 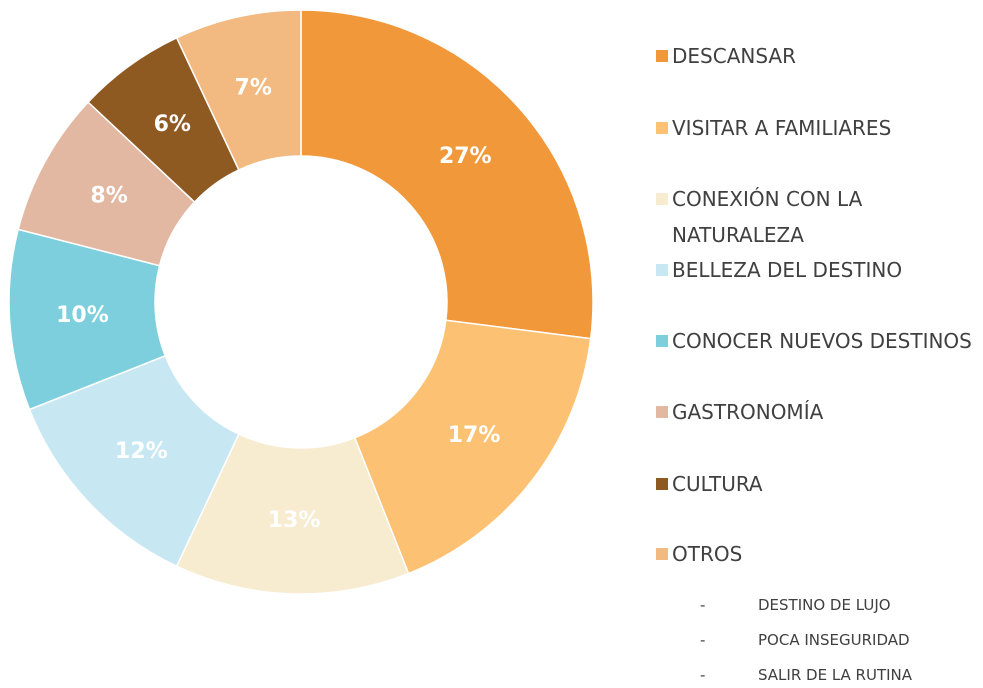 What do you see at coordinates (474, 435) in the screenshot?
I see `slice-label: 17%` at bounding box center [474, 435].